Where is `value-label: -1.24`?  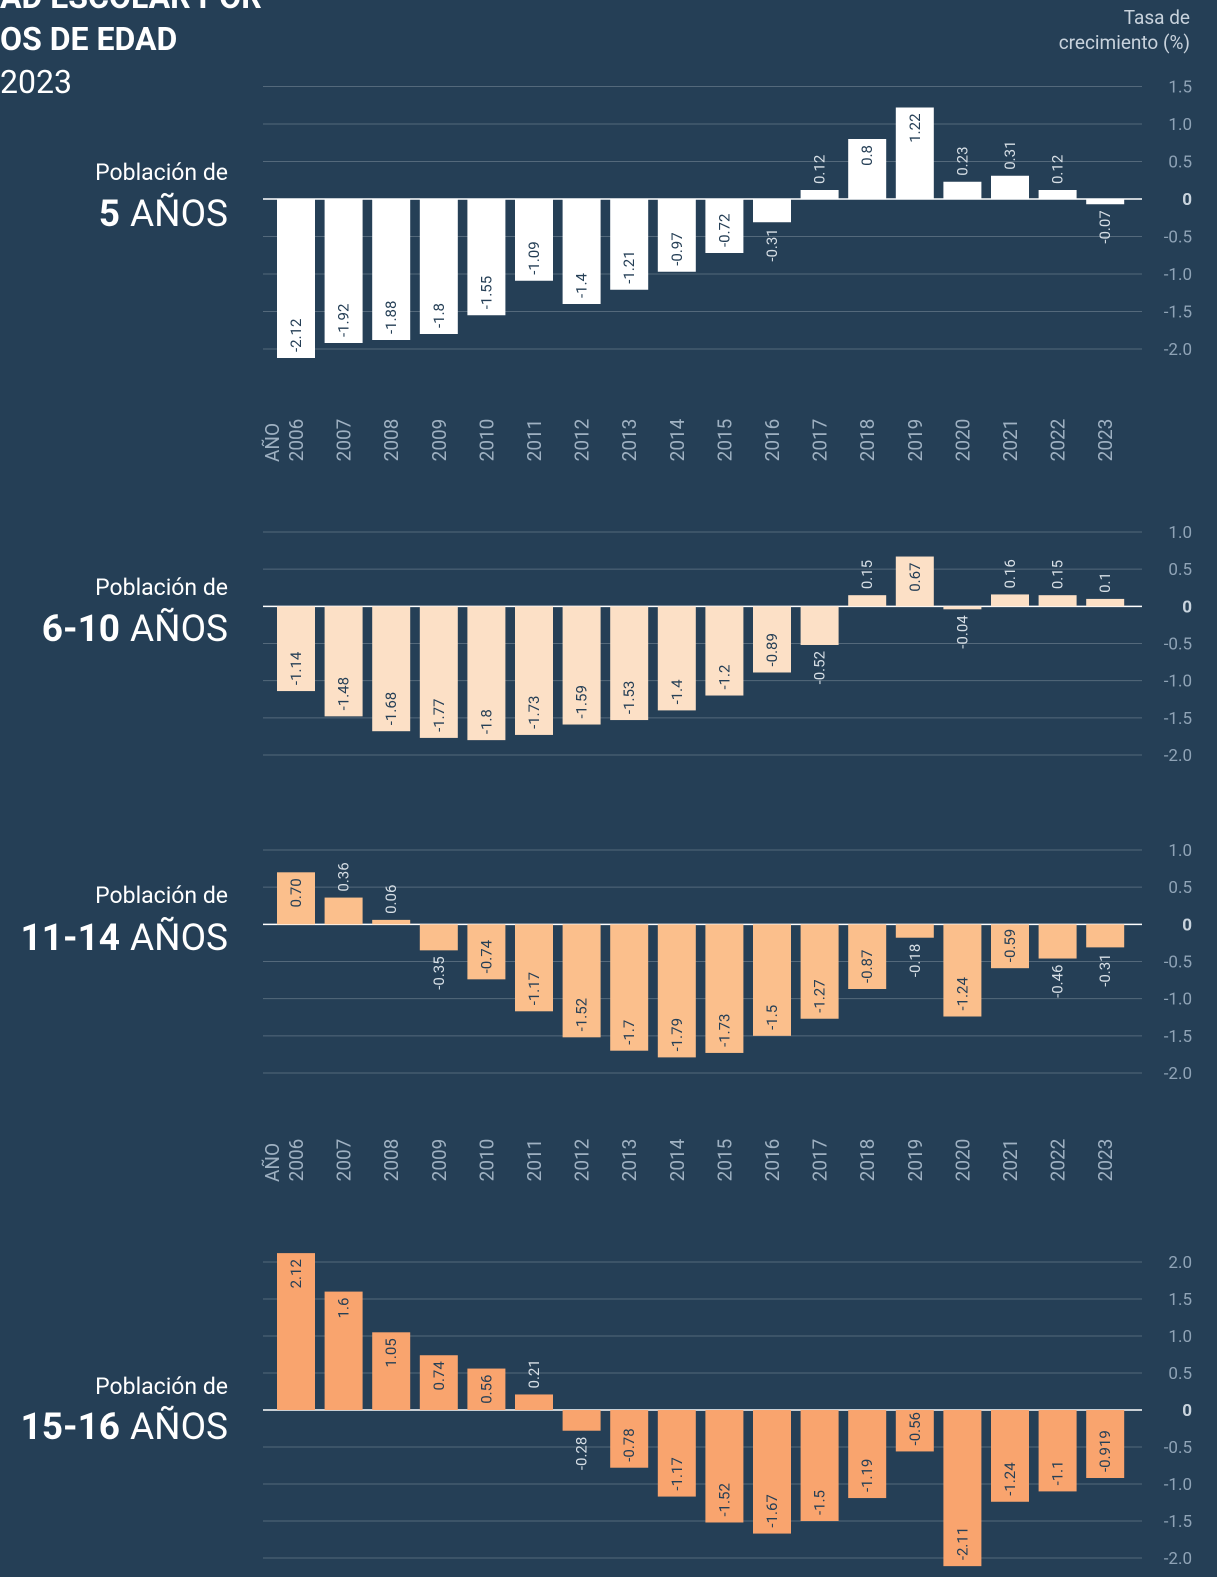
value-label: -1.24 is located at coordinates (962, 994).